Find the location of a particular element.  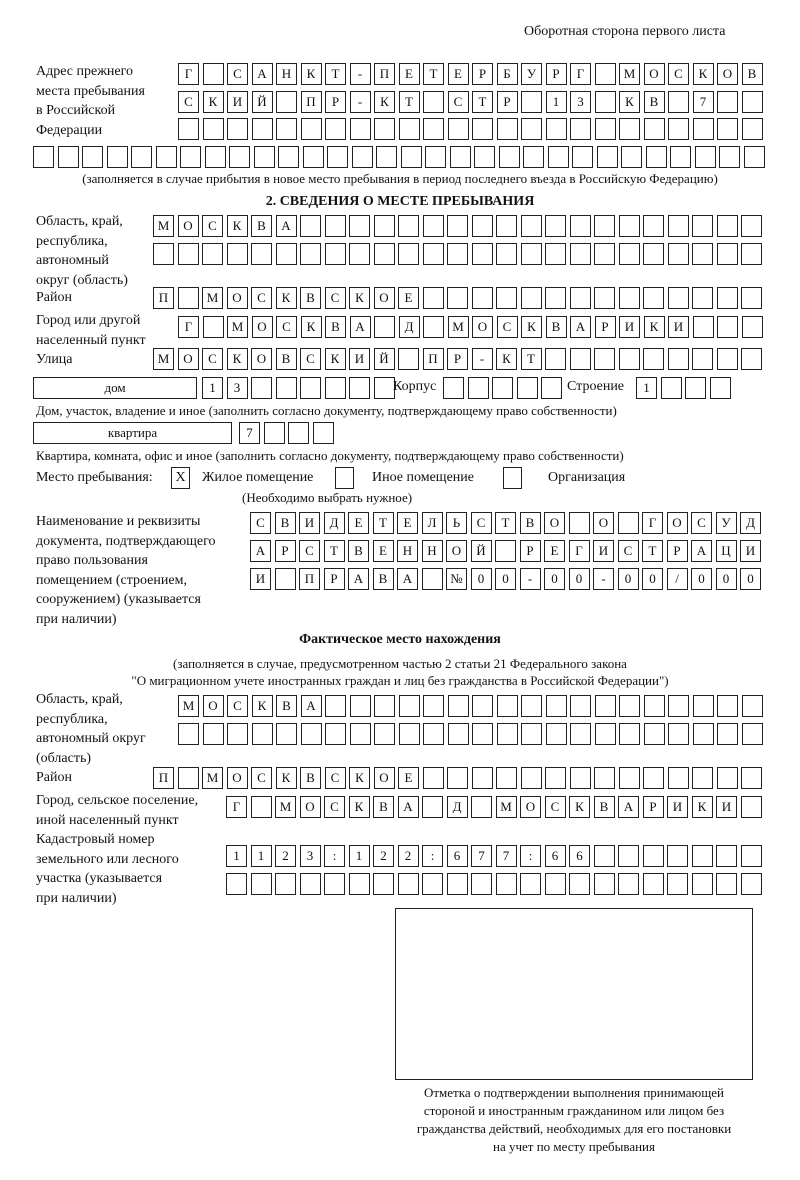

char-cell: № is located at coordinates (456, 579).